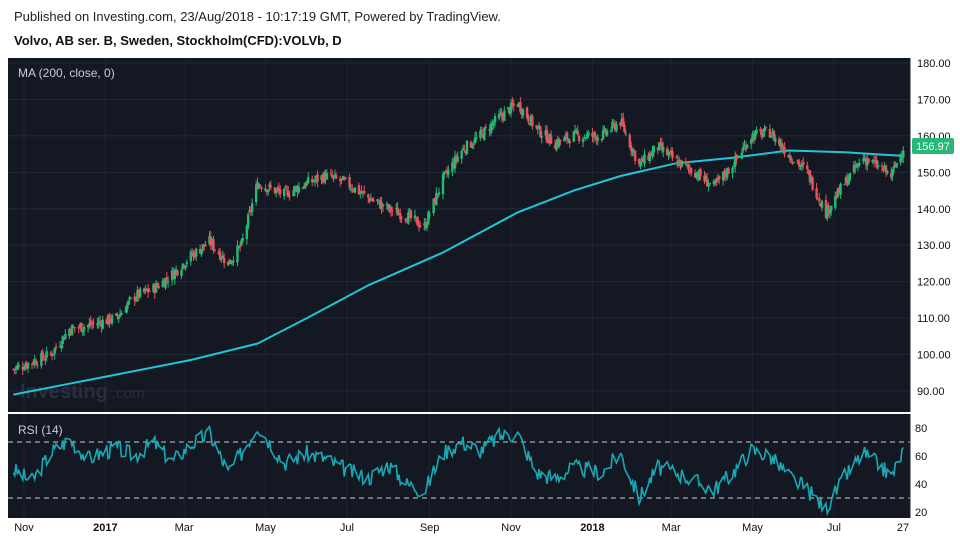 This screenshot has height=540, width=960. Describe the element at coordinates (933, 146) in the screenshot. I see `last-price-badge` at that location.